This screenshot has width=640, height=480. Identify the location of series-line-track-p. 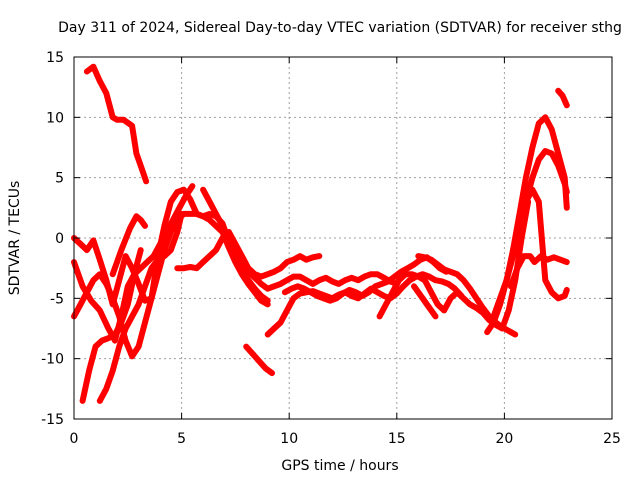
(530, 234).